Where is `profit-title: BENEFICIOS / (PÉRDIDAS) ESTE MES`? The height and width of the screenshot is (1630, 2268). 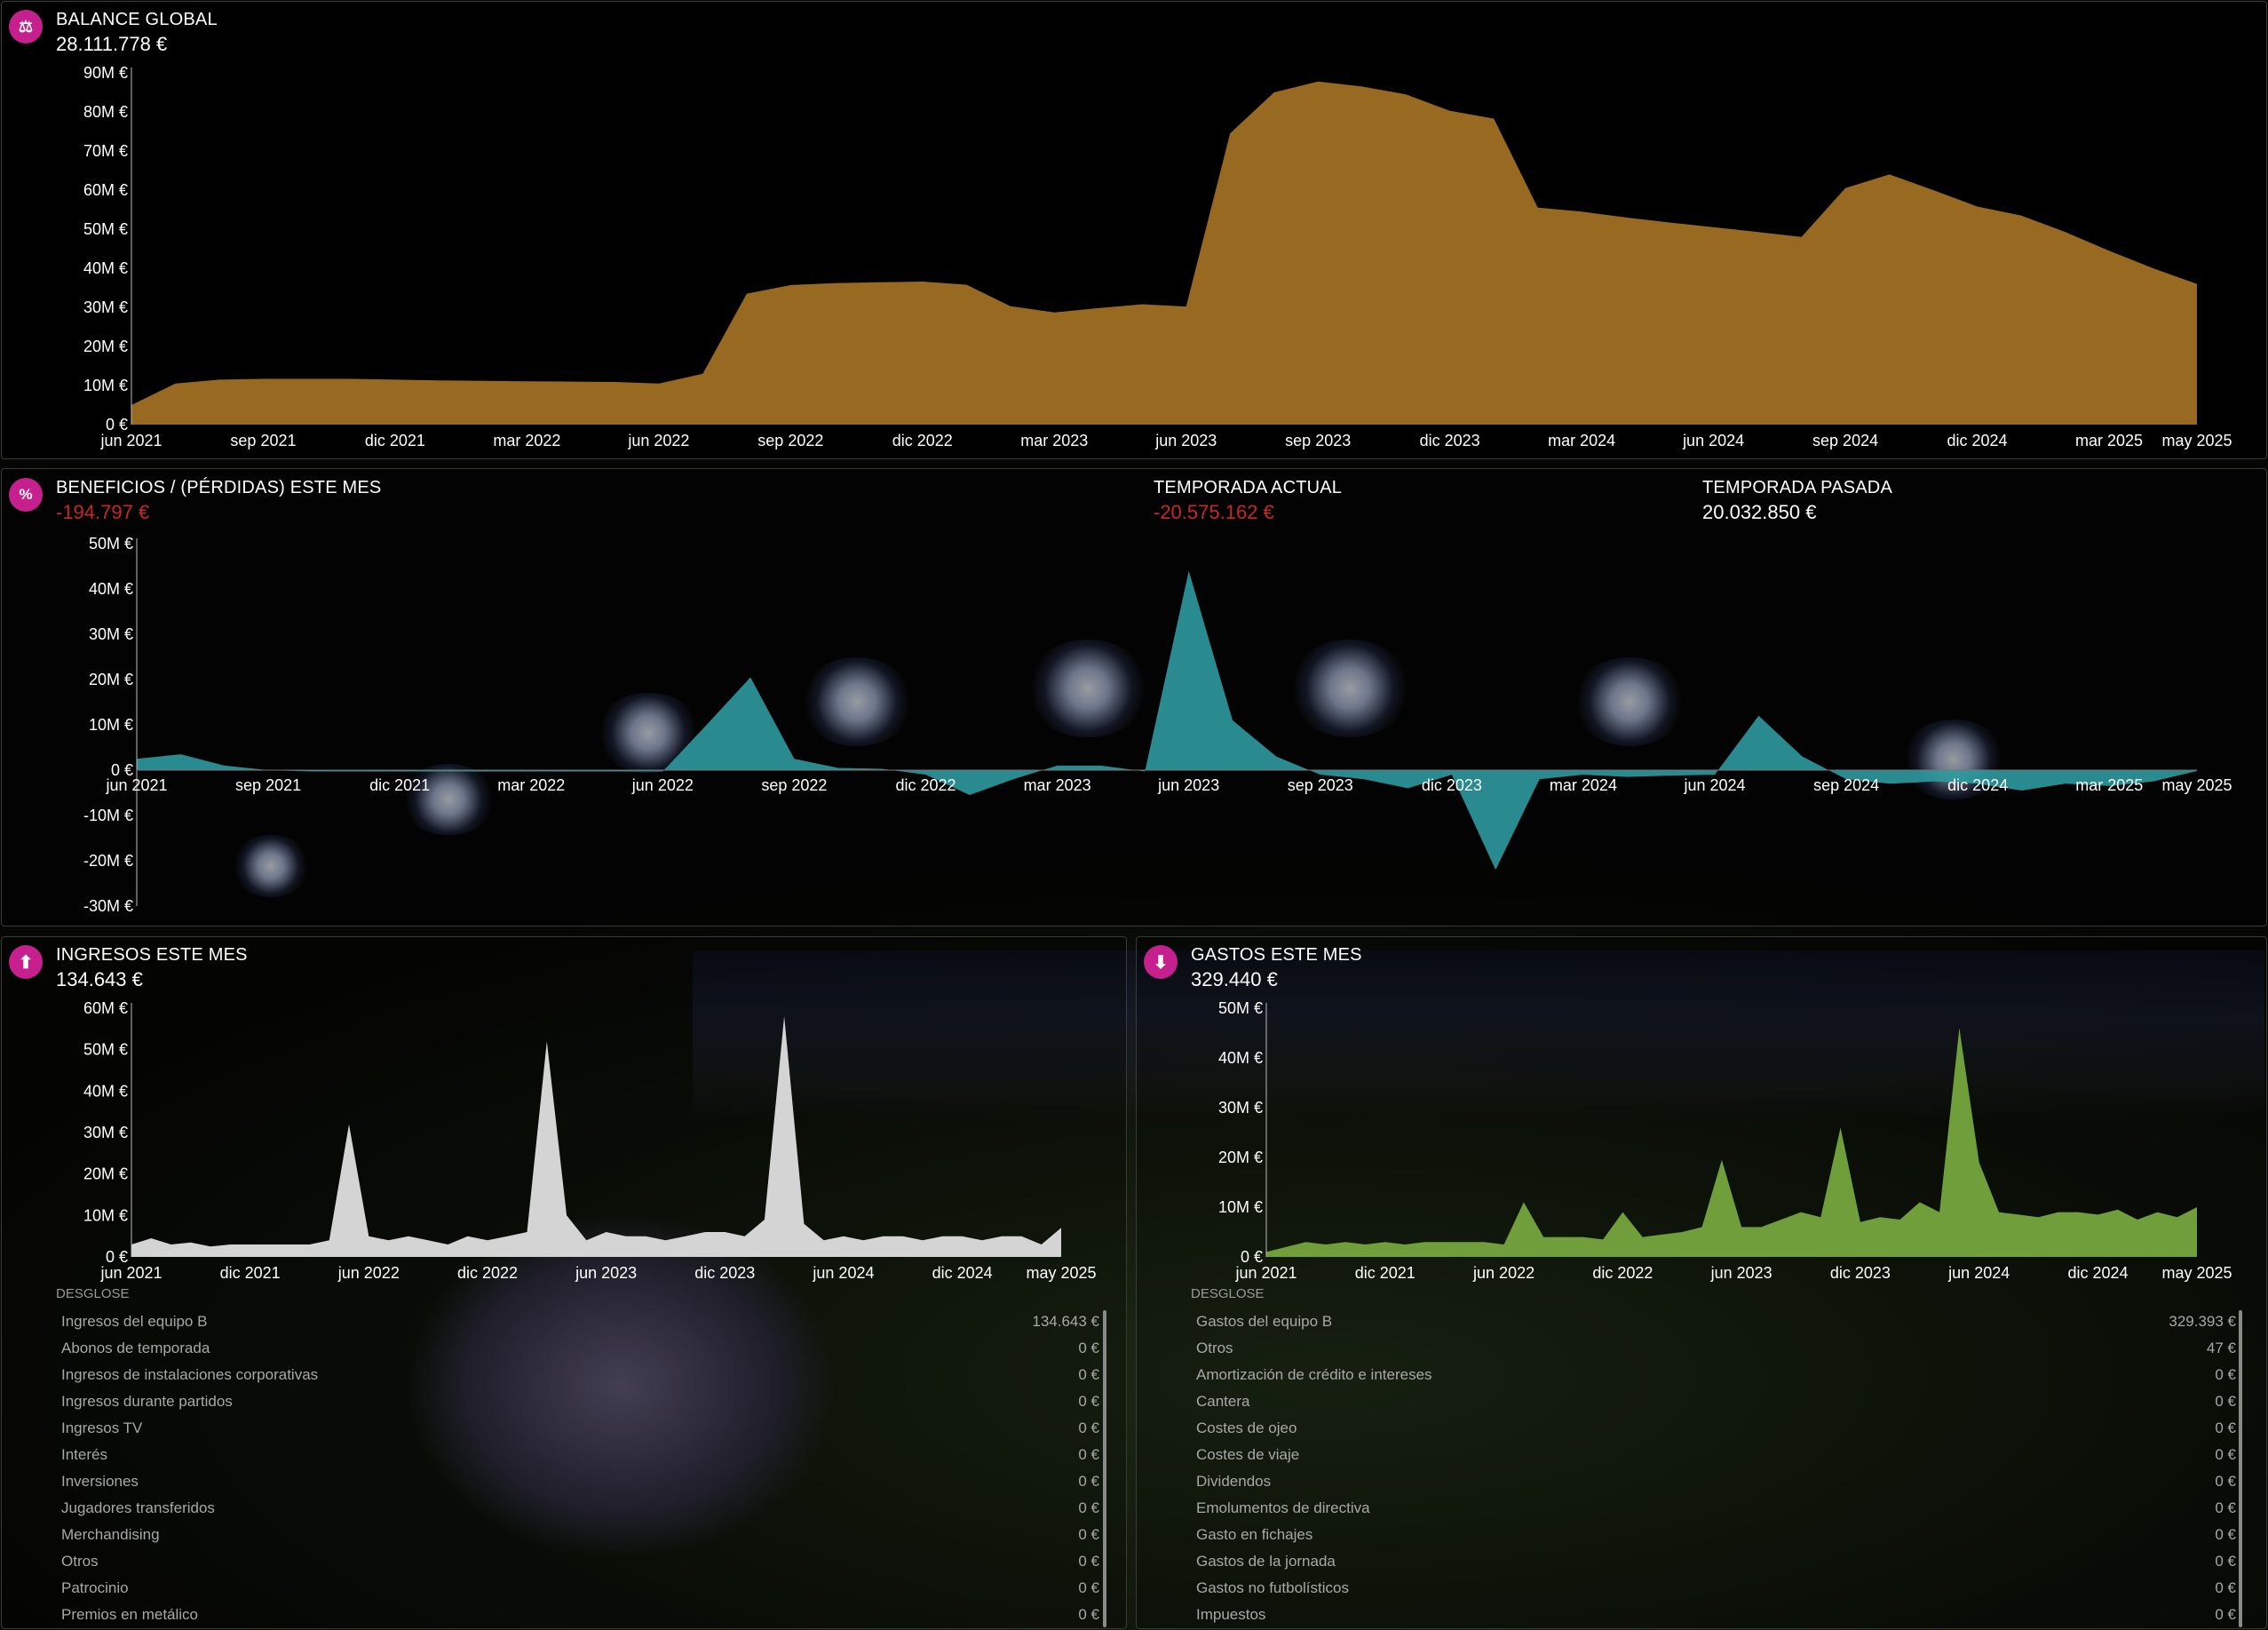 profit-title: BENEFICIOS / (PÉRDIDAS) ESTE MES is located at coordinates (219, 487).